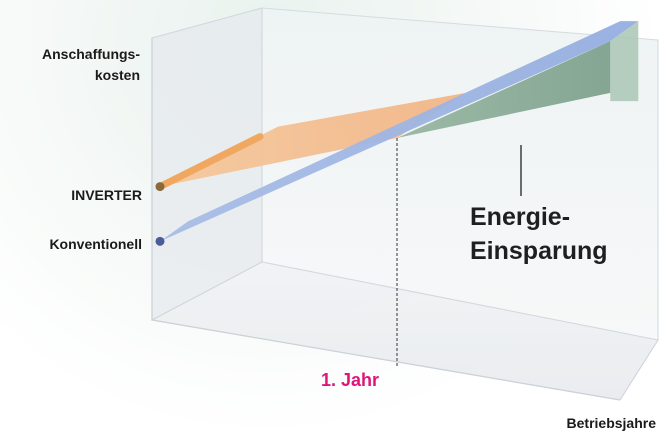 The height and width of the screenshot is (441, 666). What do you see at coordinates (207, 23) in the screenshot?
I see `front-top-edge` at bounding box center [207, 23].